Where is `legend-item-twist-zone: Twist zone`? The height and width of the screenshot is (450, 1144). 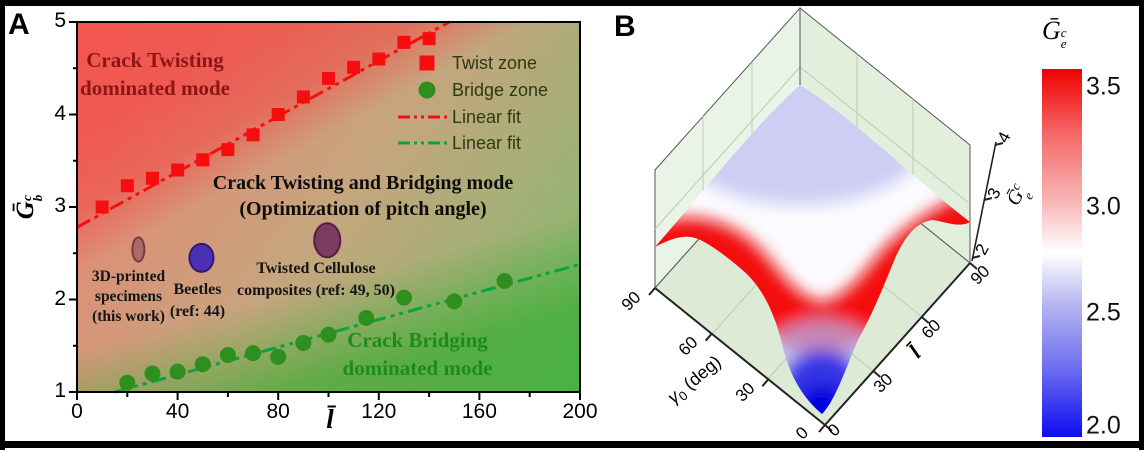 legend-item-twist-zone: Twist zone is located at coordinates (495, 63).